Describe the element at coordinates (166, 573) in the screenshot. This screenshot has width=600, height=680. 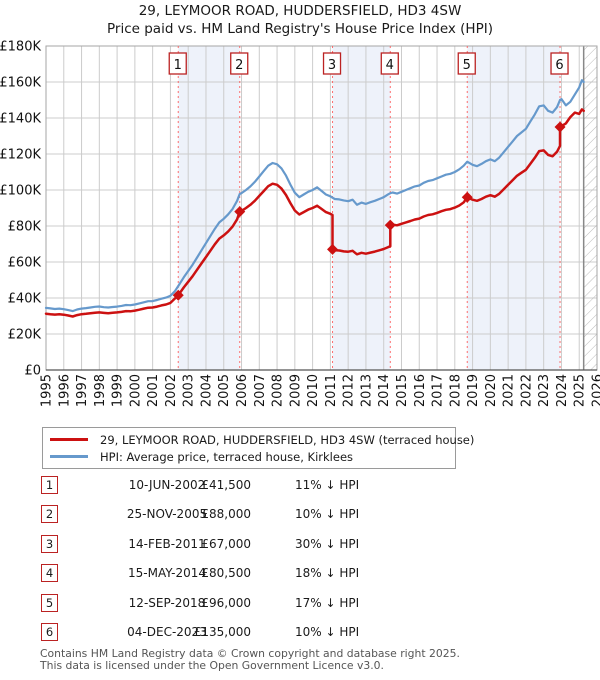
I see `sale-date: 15-MAY-2014` at that location.